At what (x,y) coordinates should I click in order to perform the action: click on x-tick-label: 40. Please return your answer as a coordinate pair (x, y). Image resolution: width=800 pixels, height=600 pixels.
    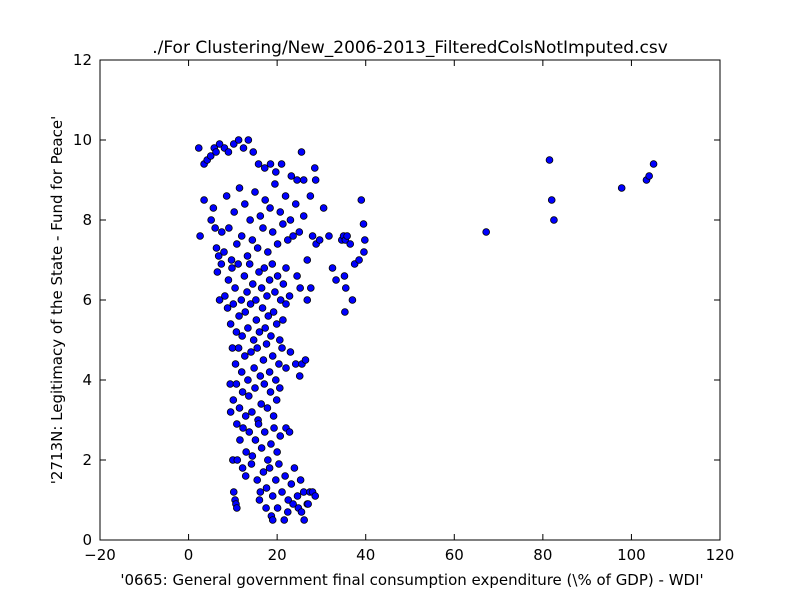
    Looking at the image, I should click on (365, 555).